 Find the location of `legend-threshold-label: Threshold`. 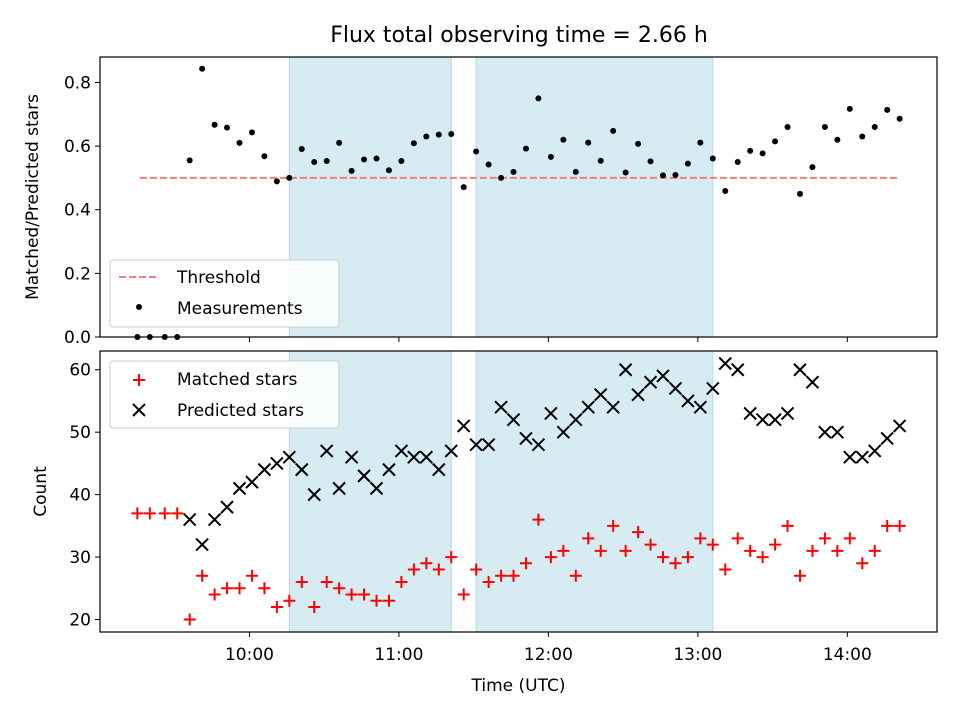

legend-threshold-label: Threshold is located at coordinates (218, 278).